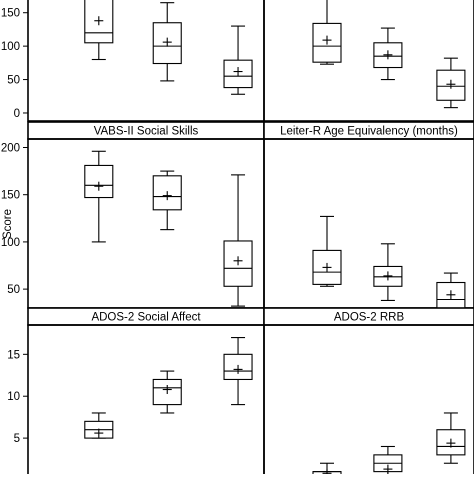  Describe the element at coordinates (369, 318) in the screenshot. I see `panel-title: ADOS-2 RRB` at that location.